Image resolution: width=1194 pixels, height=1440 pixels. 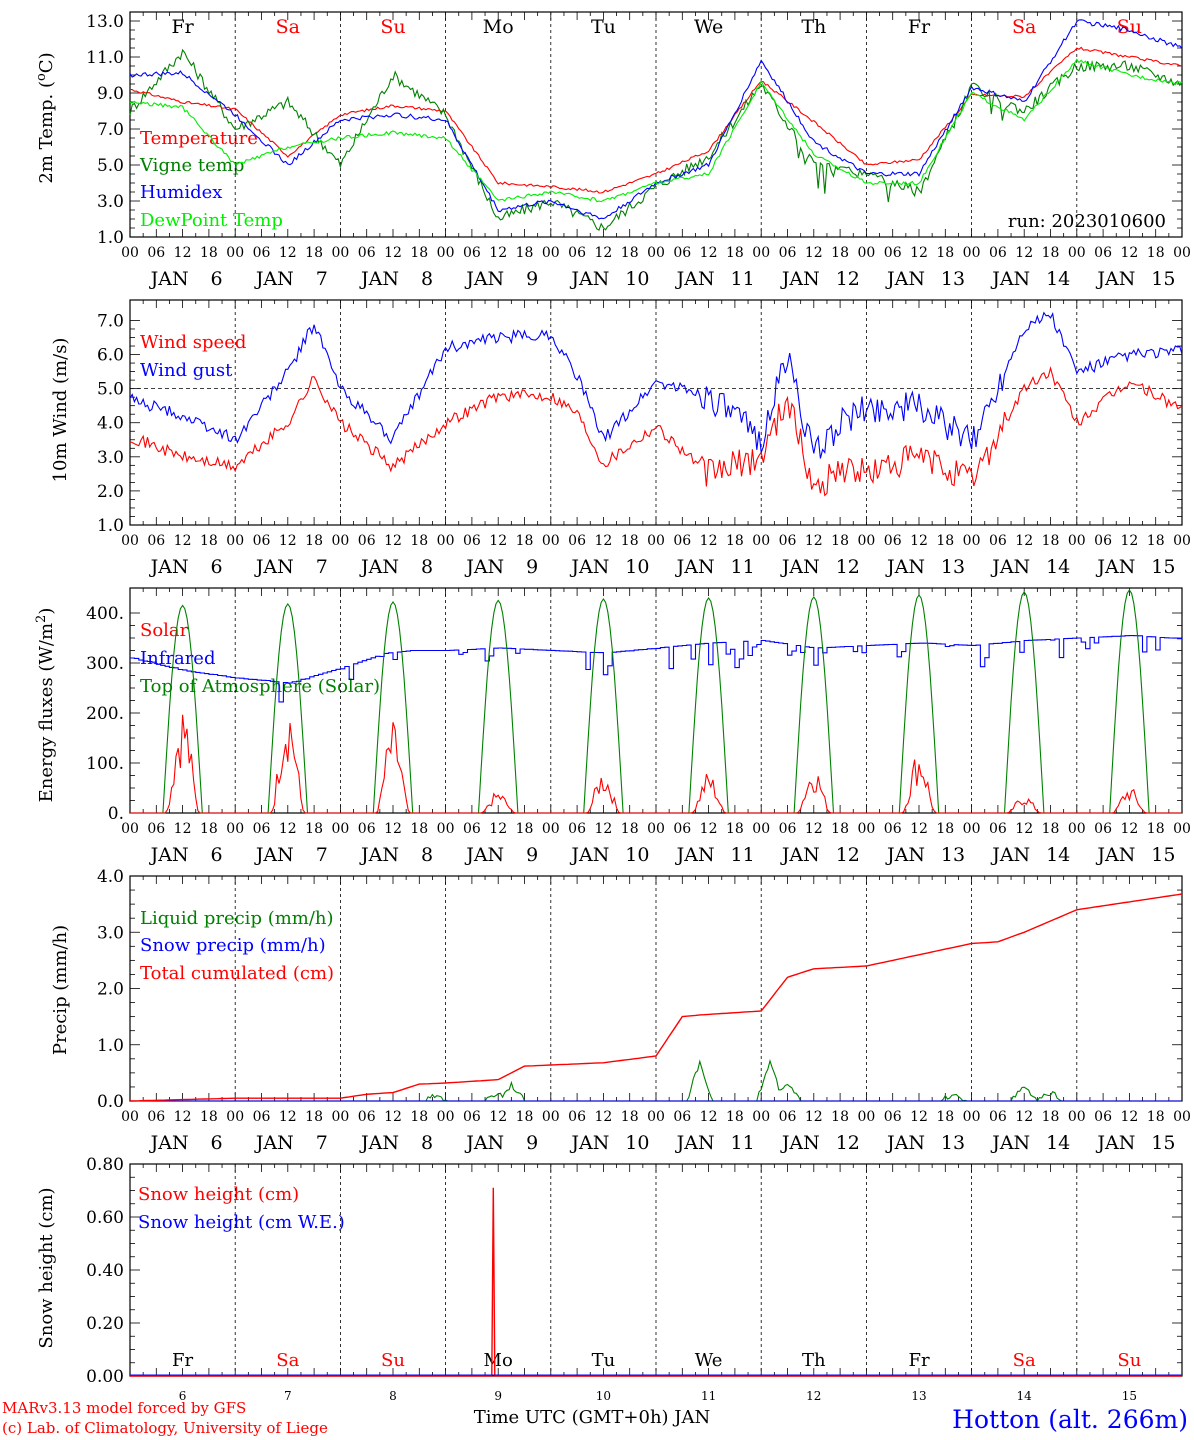 What do you see at coordinates (105, 1324) in the screenshot?
I see `y-tick-label: 0.20` at bounding box center [105, 1324].